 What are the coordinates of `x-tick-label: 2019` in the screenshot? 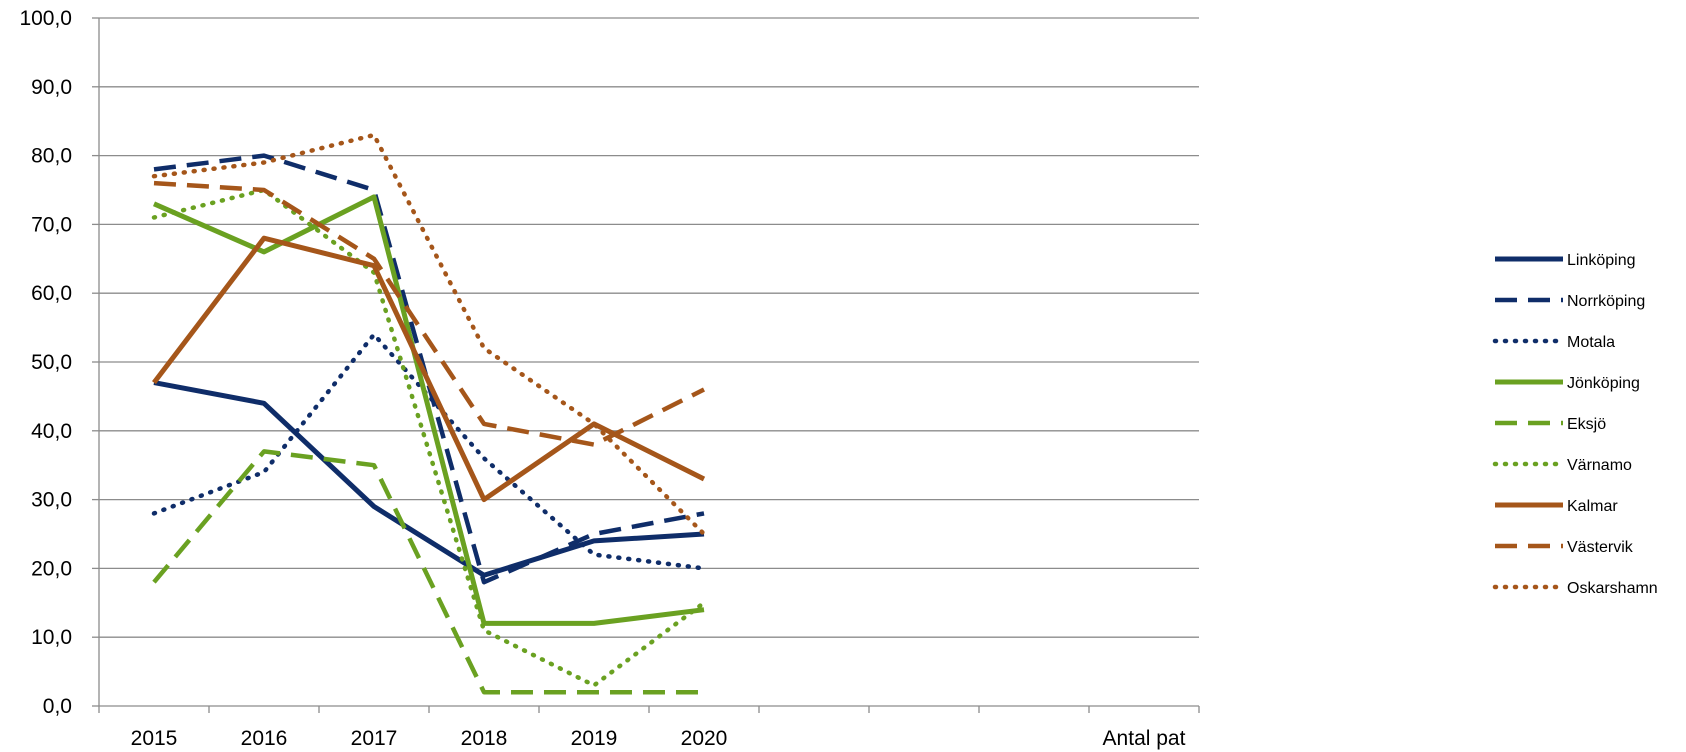 It's located at (594, 738).